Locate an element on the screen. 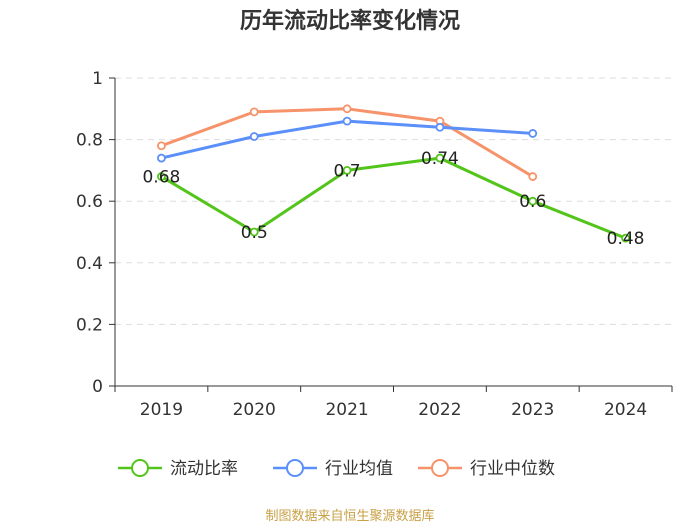 The height and width of the screenshot is (525, 700). data-label: 0.74 is located at coordinates (440, 159).